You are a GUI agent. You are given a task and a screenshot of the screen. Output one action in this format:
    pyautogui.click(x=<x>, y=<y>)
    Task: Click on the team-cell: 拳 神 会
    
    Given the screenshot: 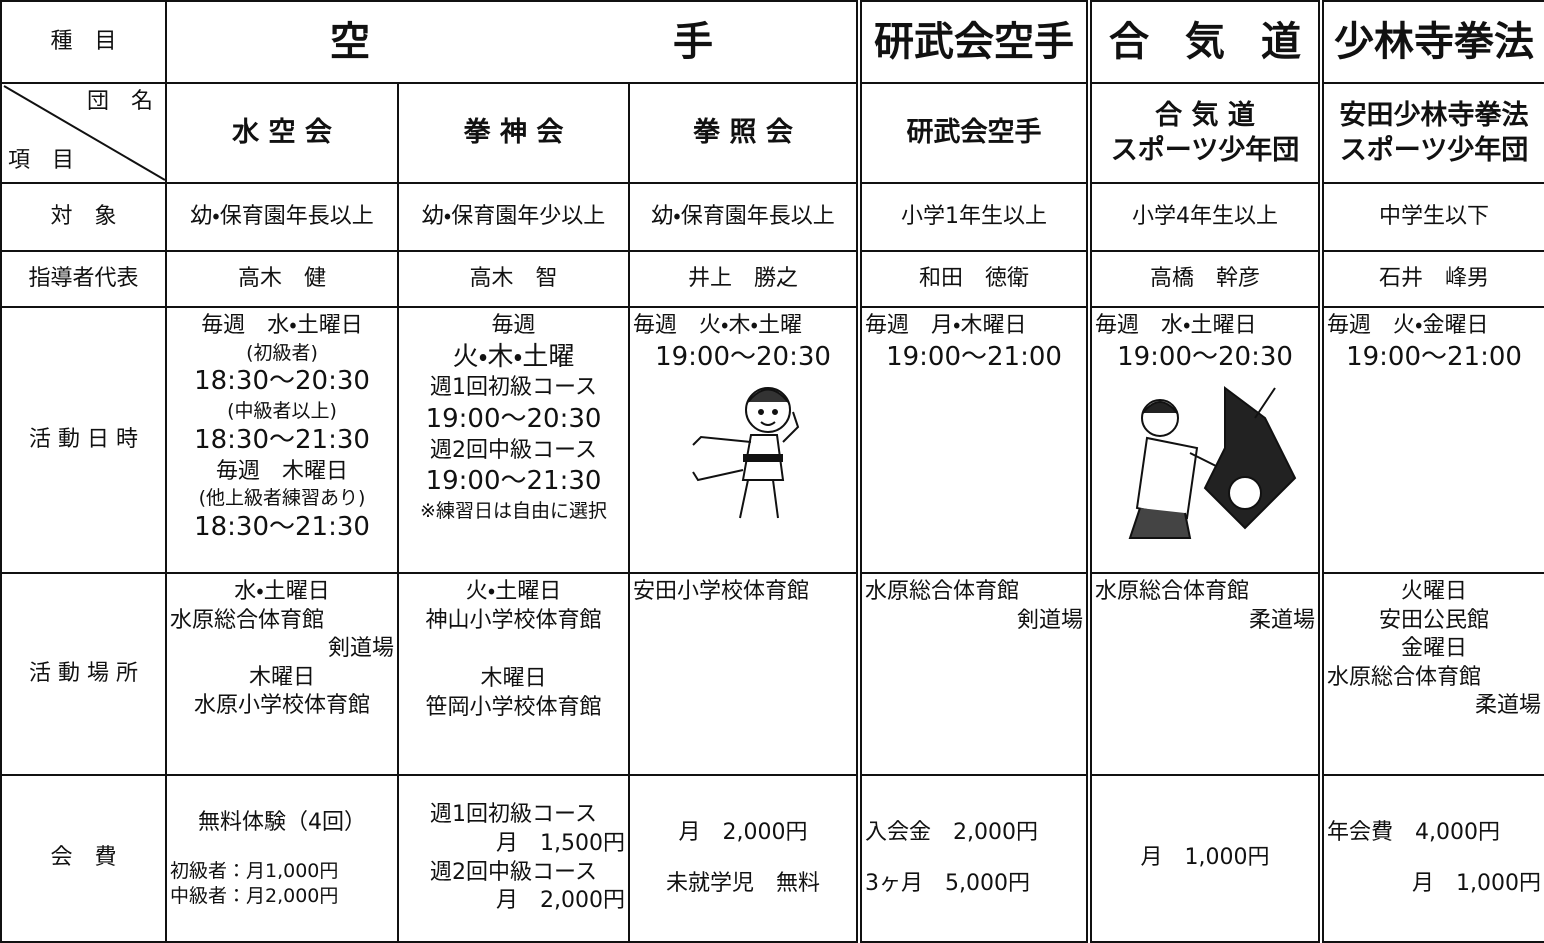 What is the action you would take?
    pyautogui.click(x=513, y=133)
    